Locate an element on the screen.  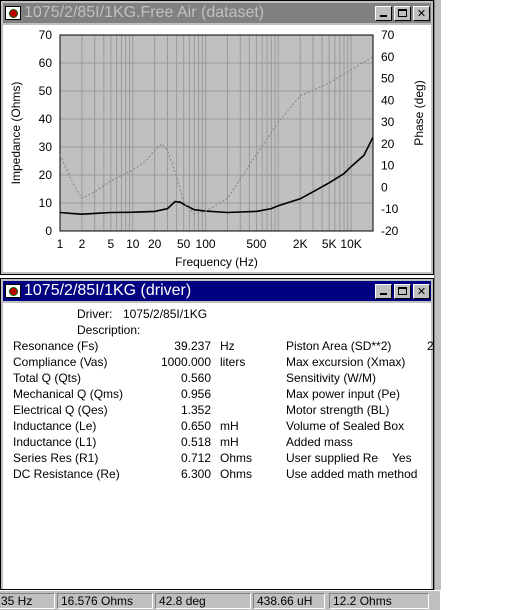
y-tick-label: 50 is located at coordinates (46, 91).